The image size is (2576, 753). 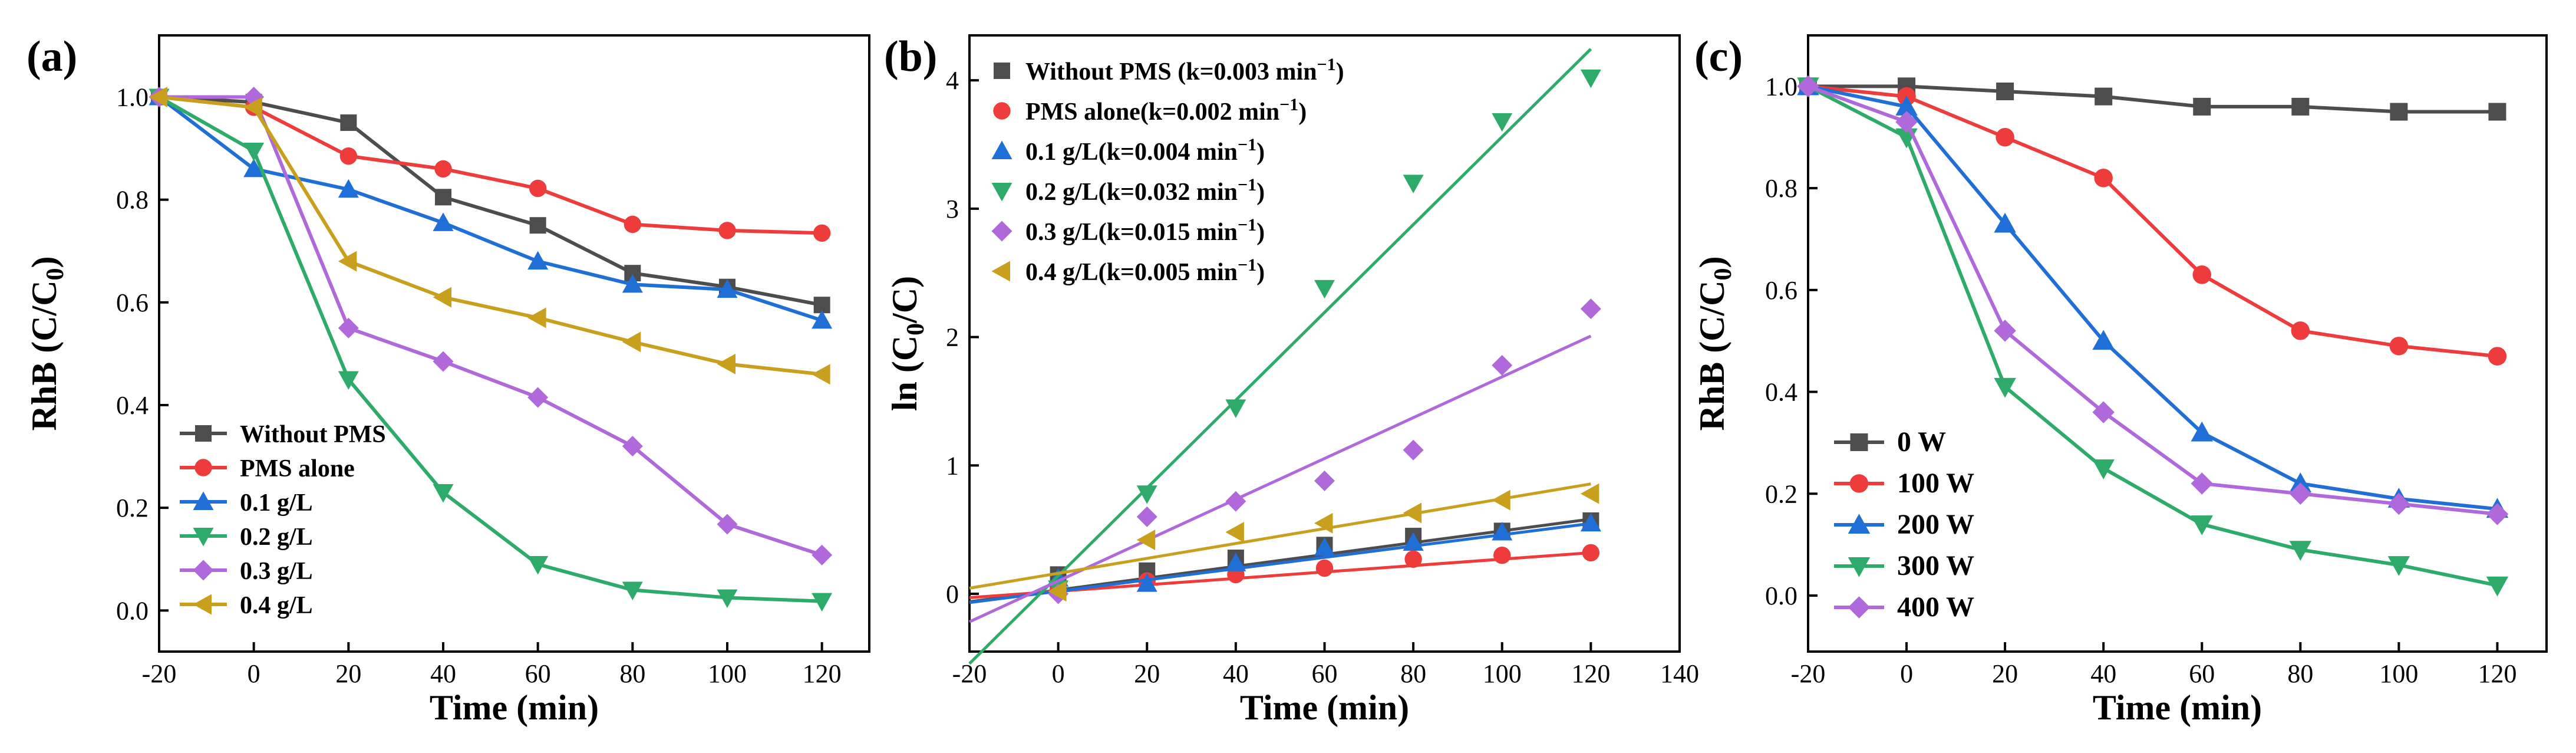 What do you see at coordinates (1145, 270) in the screenshot?
I see `legend-label: 0.4 g/L(k=0.005 min−1)` at bounding box center [1145, 270].